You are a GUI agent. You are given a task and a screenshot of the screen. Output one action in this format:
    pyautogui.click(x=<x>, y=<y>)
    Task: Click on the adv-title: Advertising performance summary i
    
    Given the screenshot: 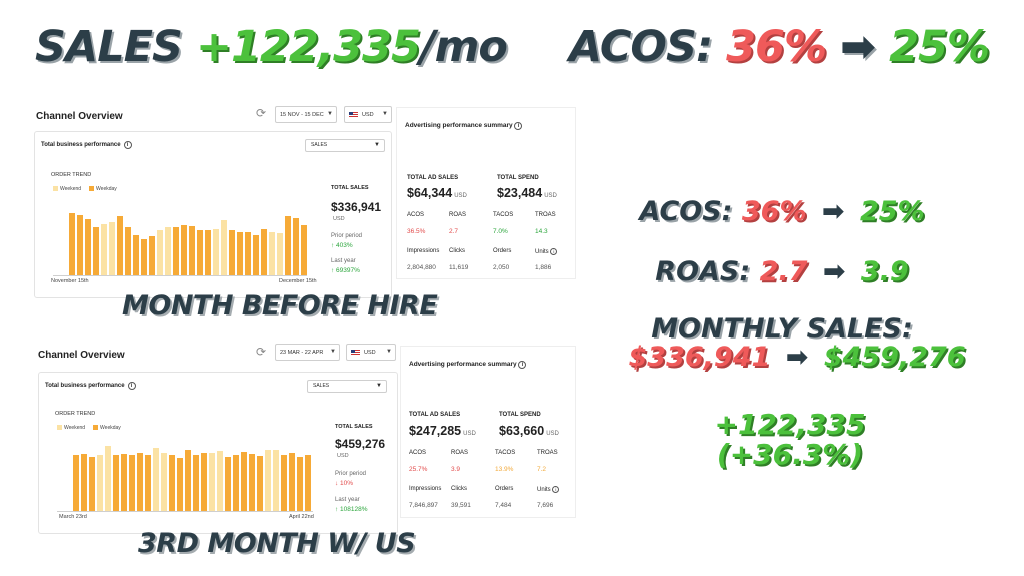 What is the action you would take?
    pyautogui.click(x=468, y=365)
    